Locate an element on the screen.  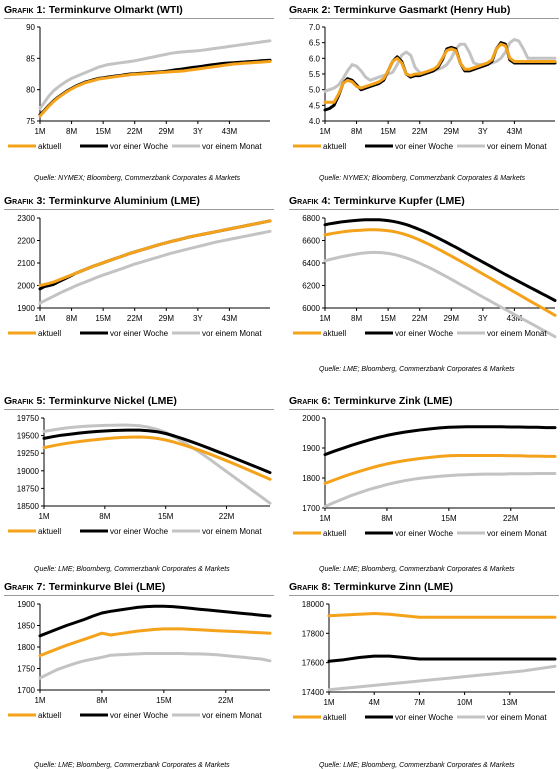
chart-title: Grafik 4: Terminkurve Kupfer (LME) is located at coordinates (424, 202).